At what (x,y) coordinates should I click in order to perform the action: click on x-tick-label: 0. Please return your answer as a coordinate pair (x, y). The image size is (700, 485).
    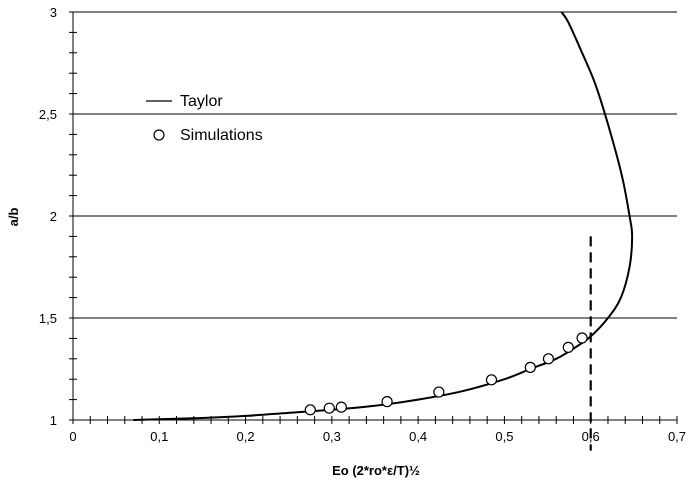
    Looking at the image, I should click on (72, 436).